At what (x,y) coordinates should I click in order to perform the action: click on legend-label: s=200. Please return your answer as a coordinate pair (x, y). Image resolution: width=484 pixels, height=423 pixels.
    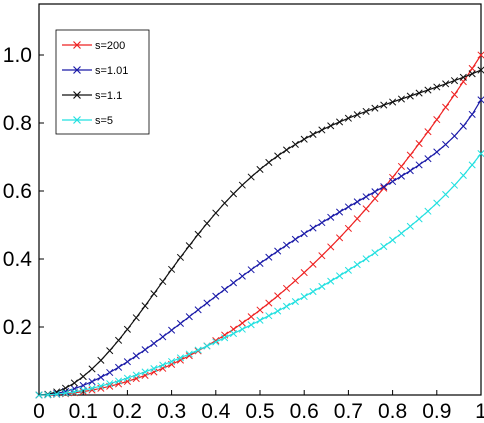
    Looking at the image, I should click on (110, 46).